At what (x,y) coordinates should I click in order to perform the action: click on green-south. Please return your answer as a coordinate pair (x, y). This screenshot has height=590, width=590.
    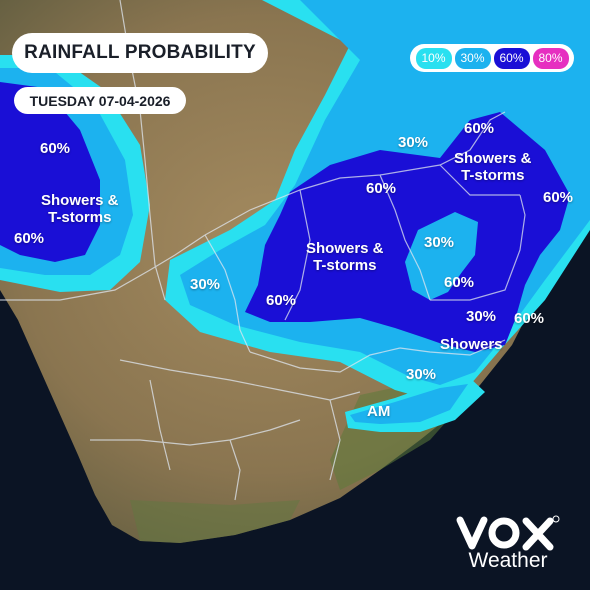
    Looking at the image, I should click on (215, 521).